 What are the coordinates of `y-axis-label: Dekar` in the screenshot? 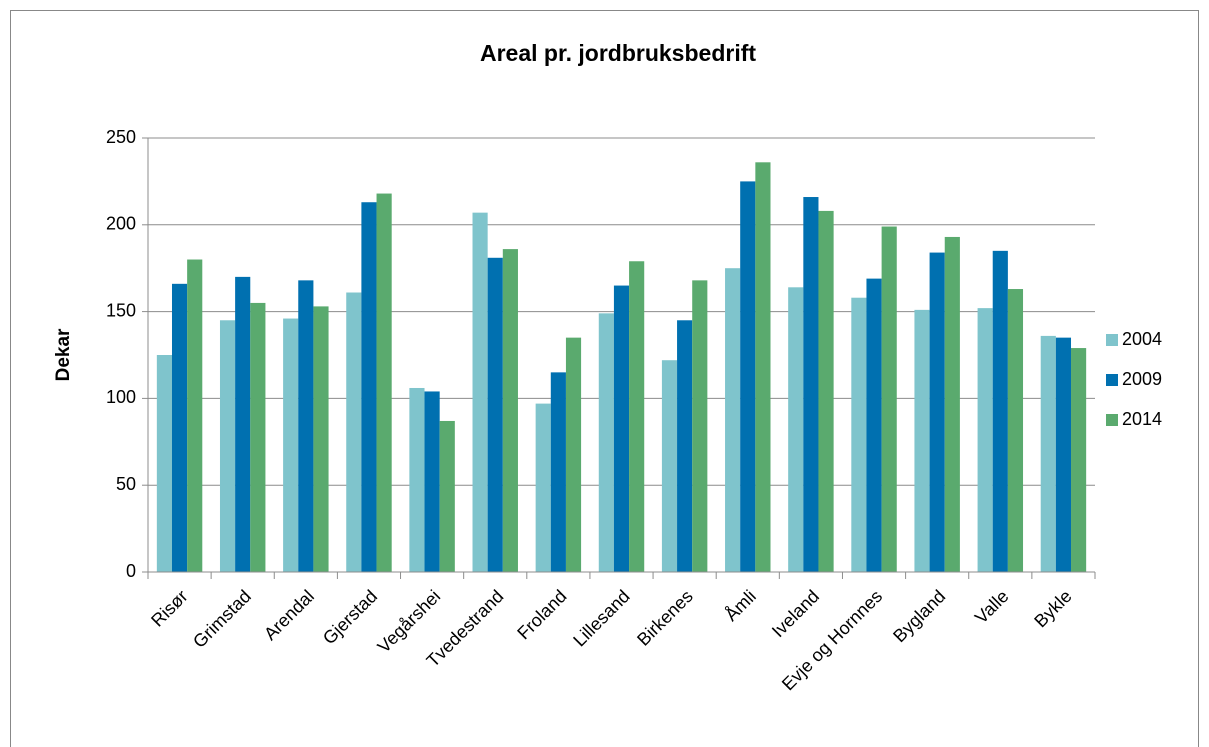 It's located at (63, 354).